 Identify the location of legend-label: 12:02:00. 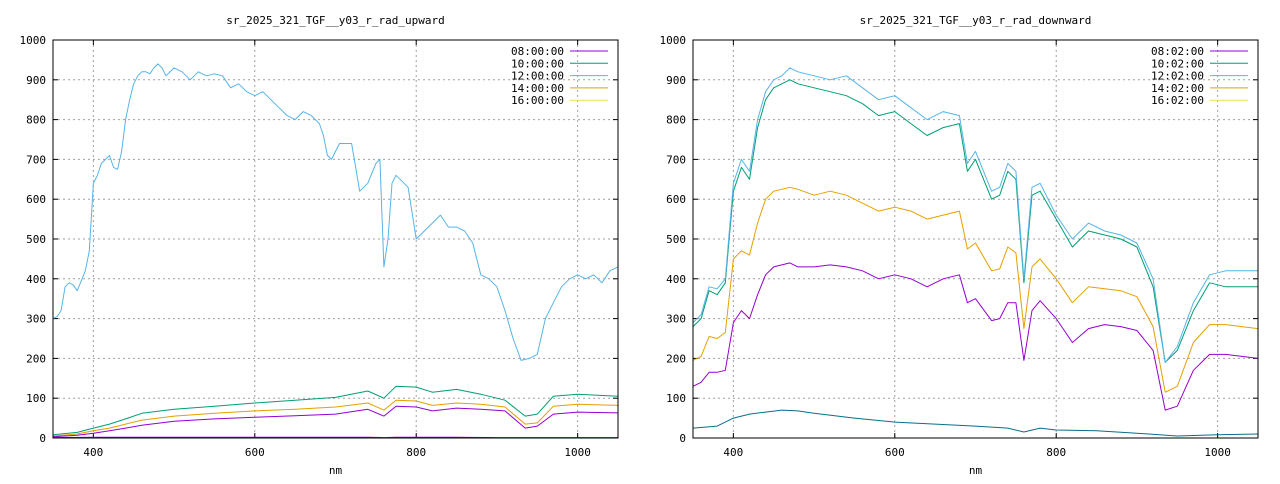
(1177, 76).